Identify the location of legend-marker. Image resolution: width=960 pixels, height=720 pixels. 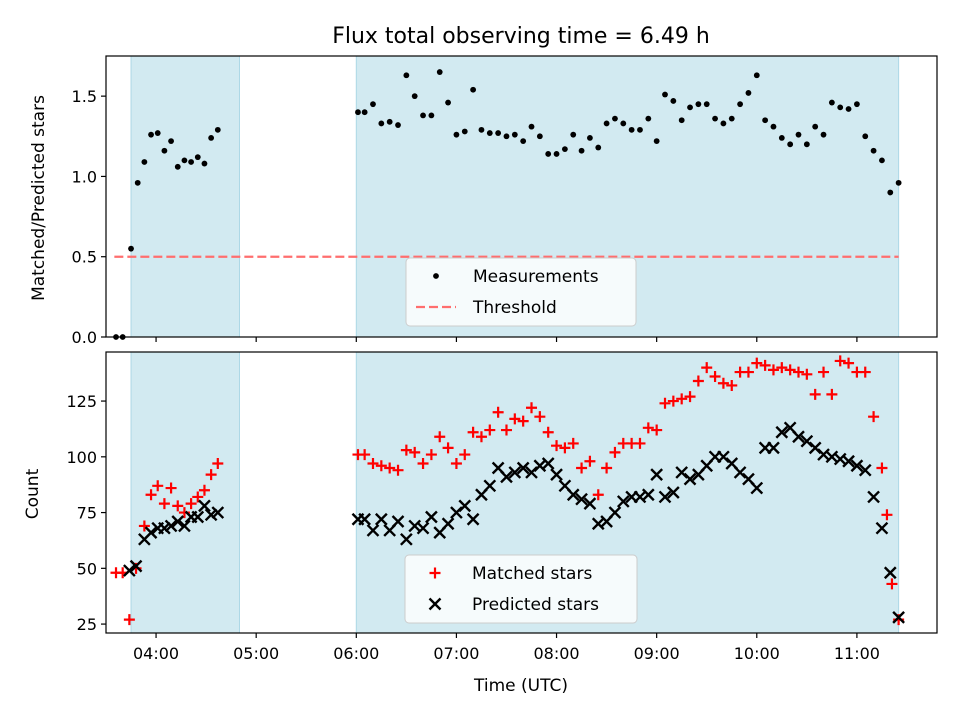
(435, 604).